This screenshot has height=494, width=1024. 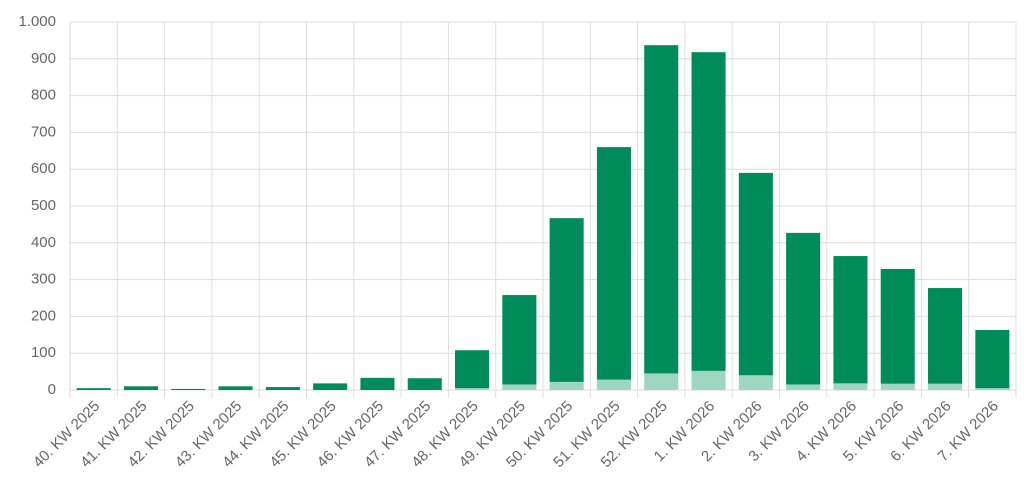 What do you see at coordinates (43, 242) in the screenshot?
I see `y-tick-label: 400` at bounding box center [43, 242].